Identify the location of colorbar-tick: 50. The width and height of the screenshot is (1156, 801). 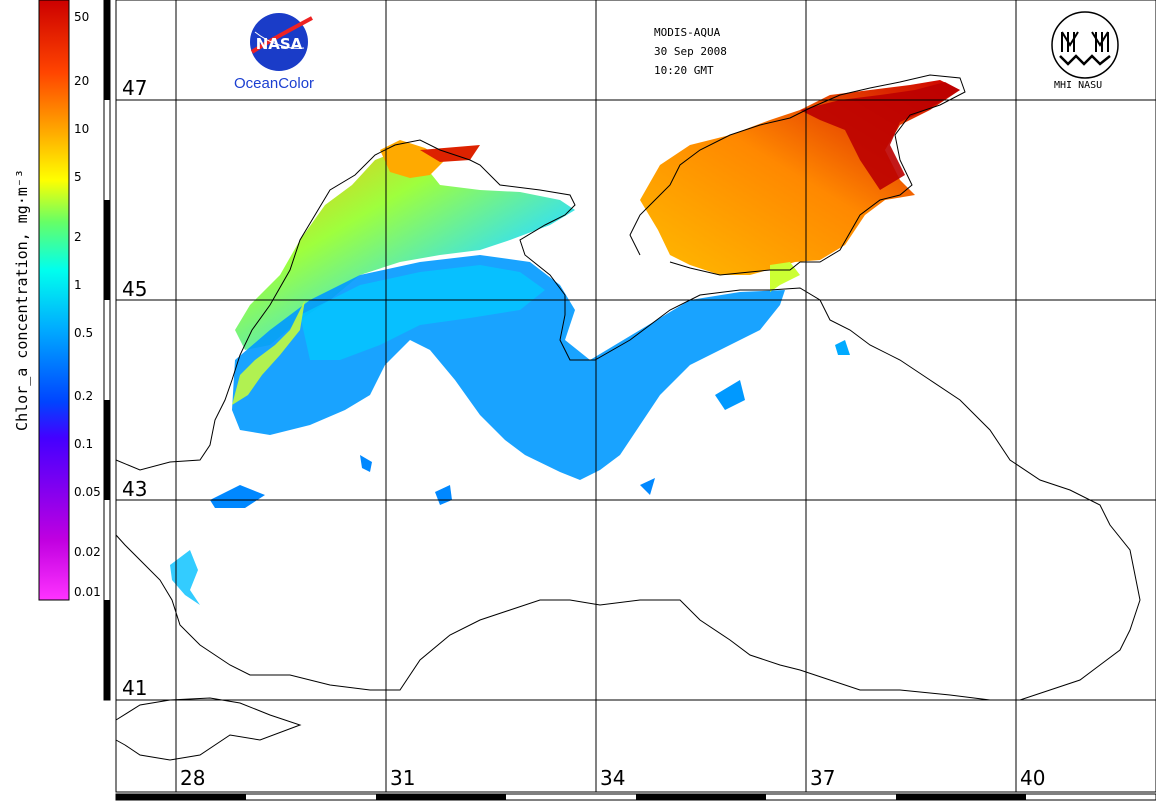
(82, 17).